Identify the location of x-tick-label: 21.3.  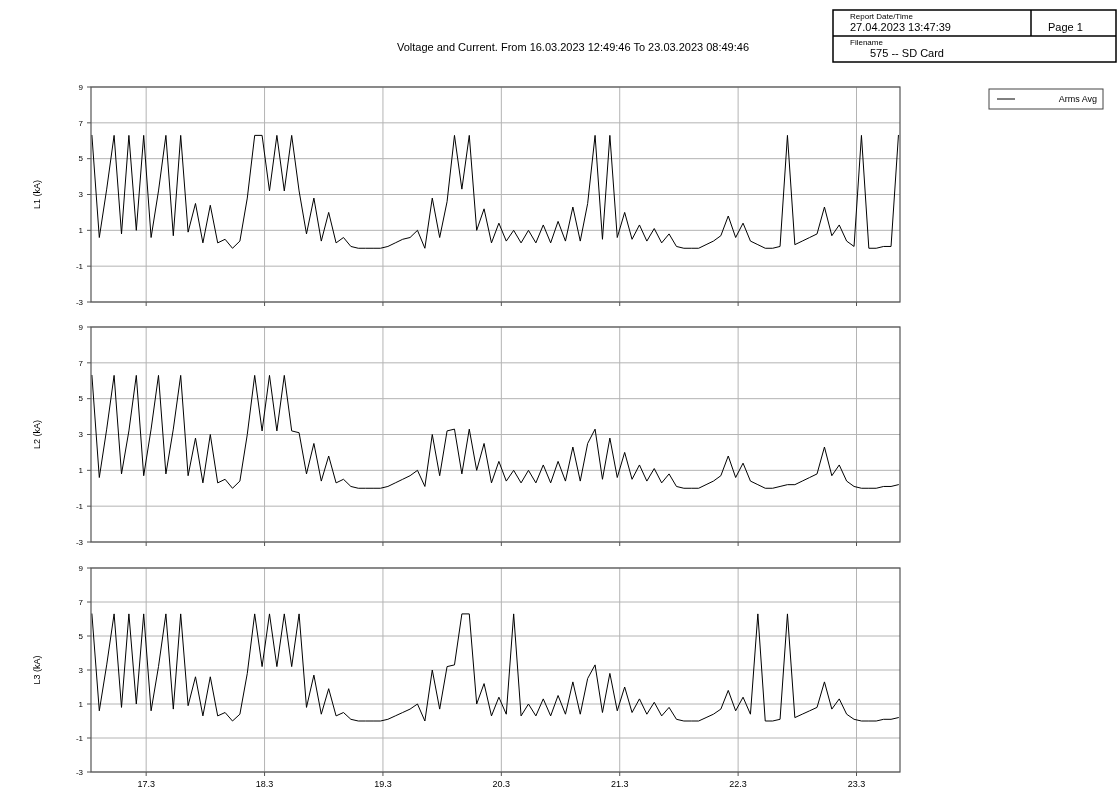
(619, 784).